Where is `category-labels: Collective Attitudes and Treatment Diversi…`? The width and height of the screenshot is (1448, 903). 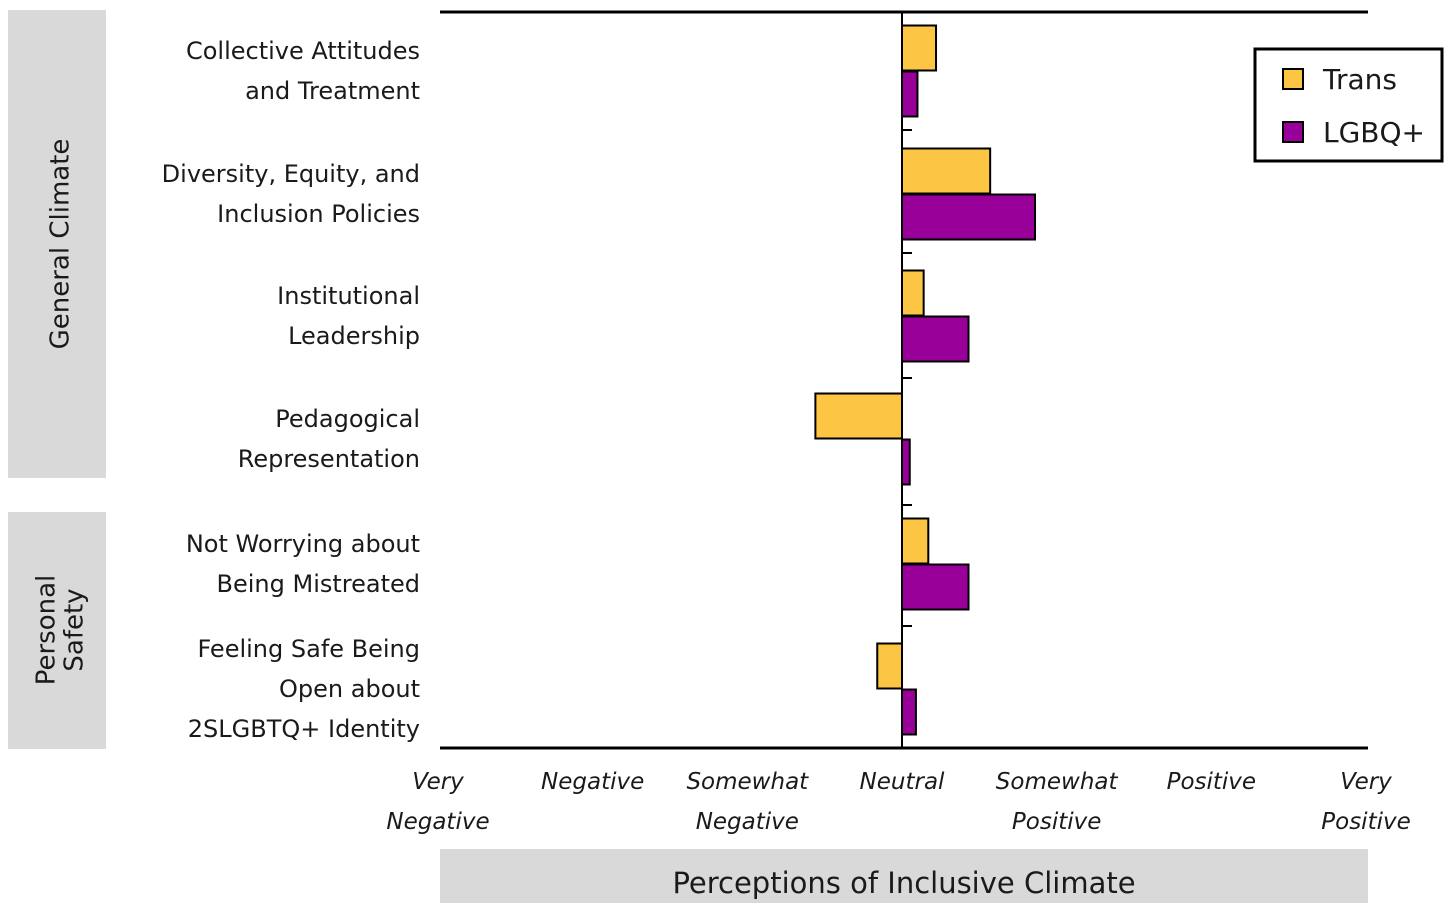 category-labels: Collective Attitudes and Treatment Diversi… is located at coordinates (291, 390).